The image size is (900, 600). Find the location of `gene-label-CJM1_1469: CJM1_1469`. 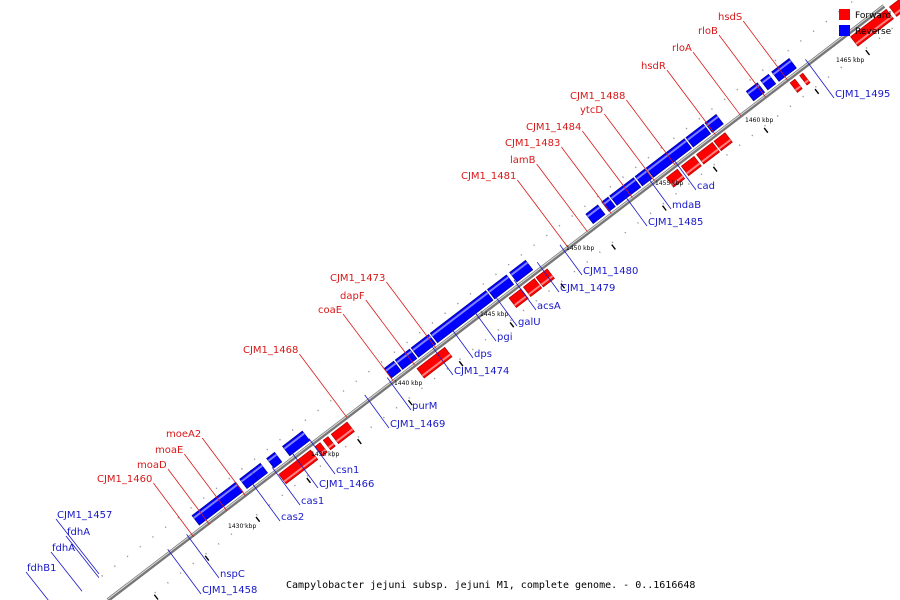

gene-label-CJM1_1469: CJM1_1469 is located at coordinates (417, 424).